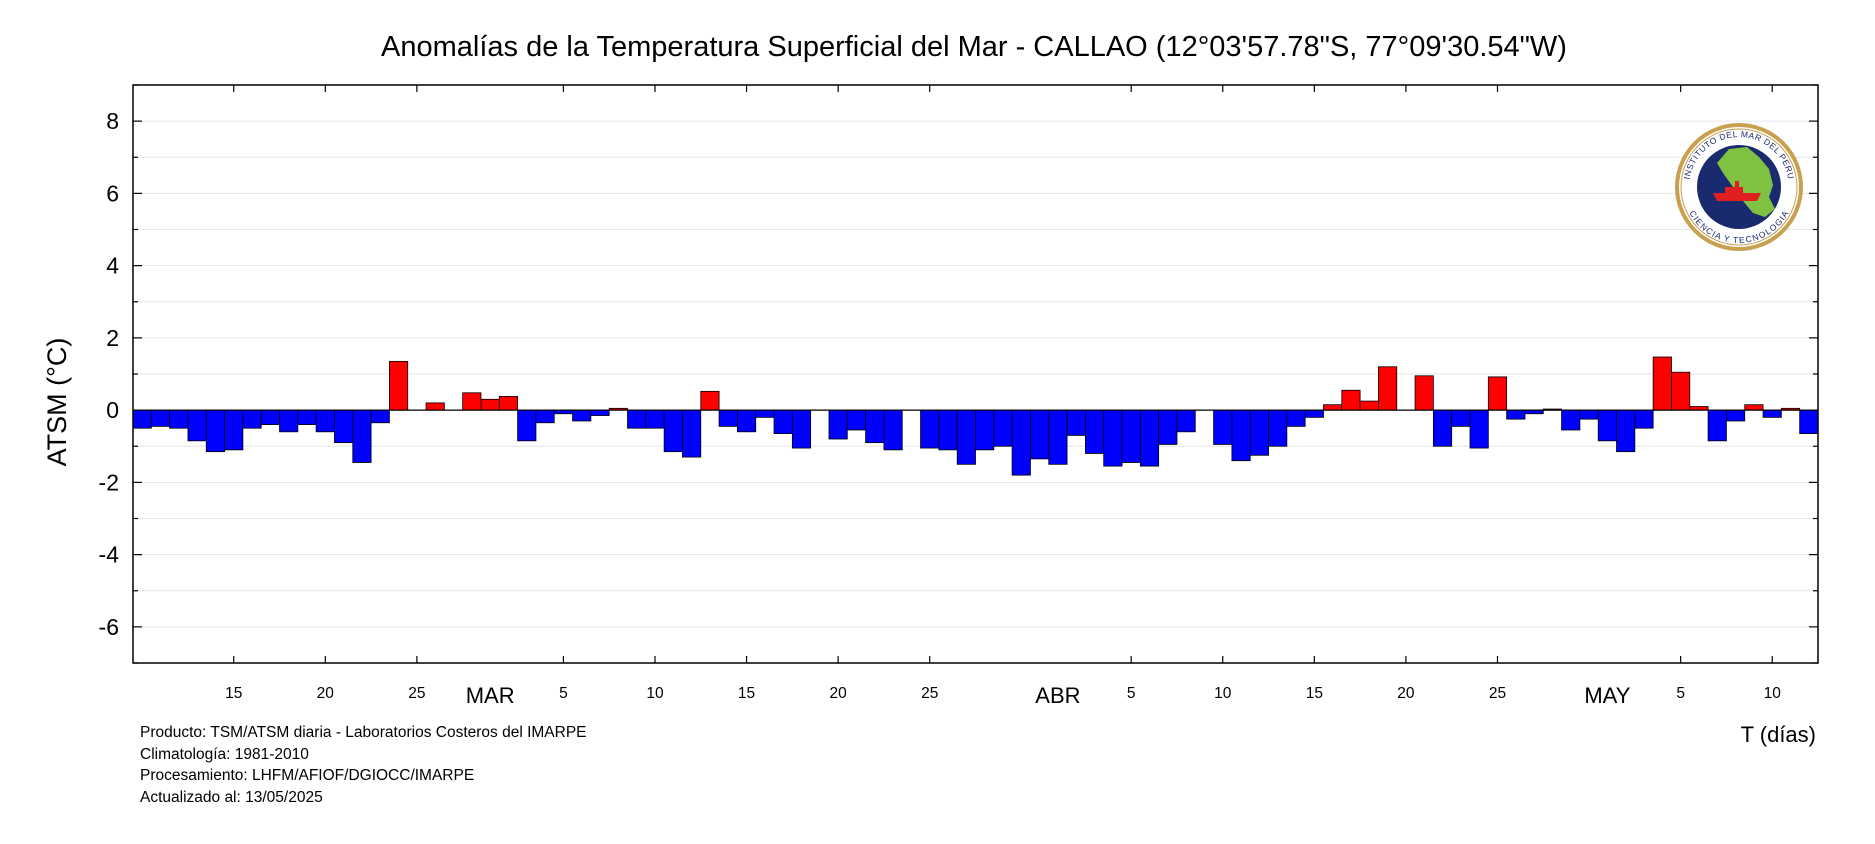 The width and height of the screenshot is (1875, 844). I want to click on y-tick-label: -4, so click(109, 555).